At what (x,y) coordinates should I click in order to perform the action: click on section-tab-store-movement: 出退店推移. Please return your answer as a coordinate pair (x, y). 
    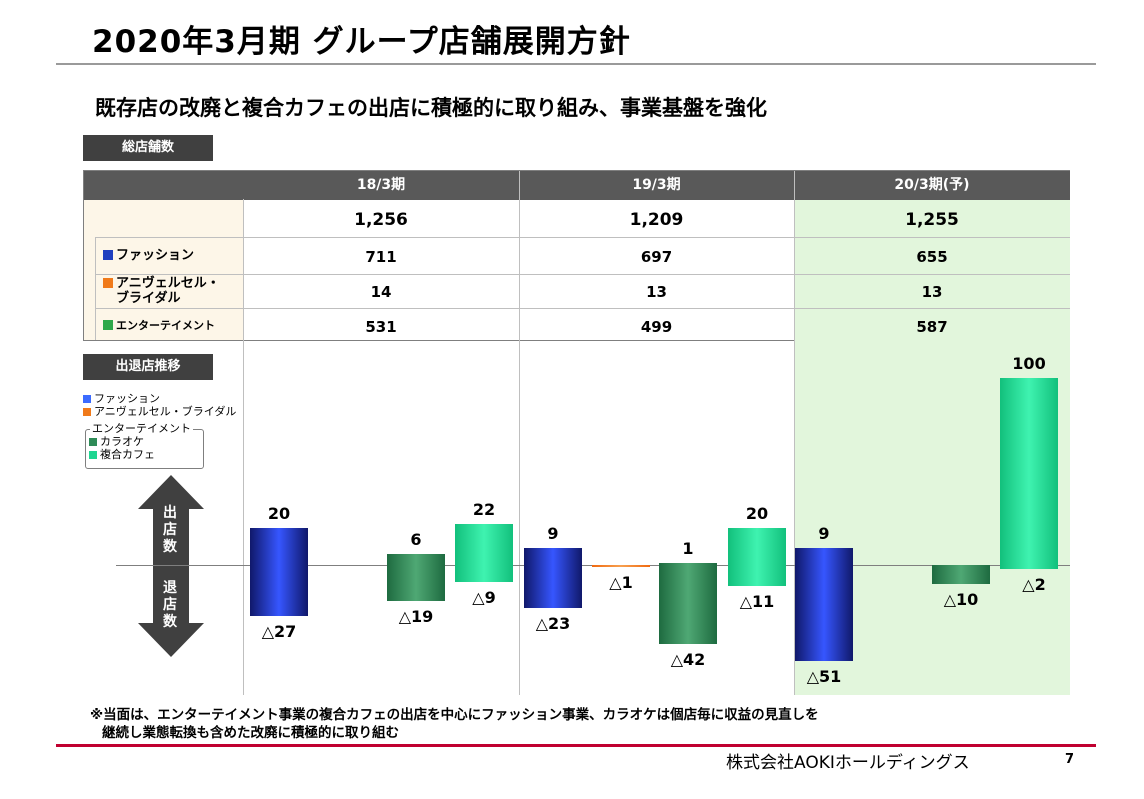
    Looking at the image, I should click on (148, 367).